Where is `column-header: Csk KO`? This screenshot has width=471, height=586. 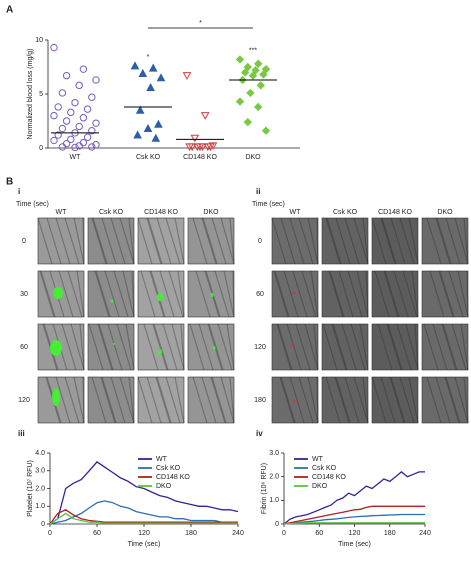 column-header: Csk KO is located at coordinates (345, 212).